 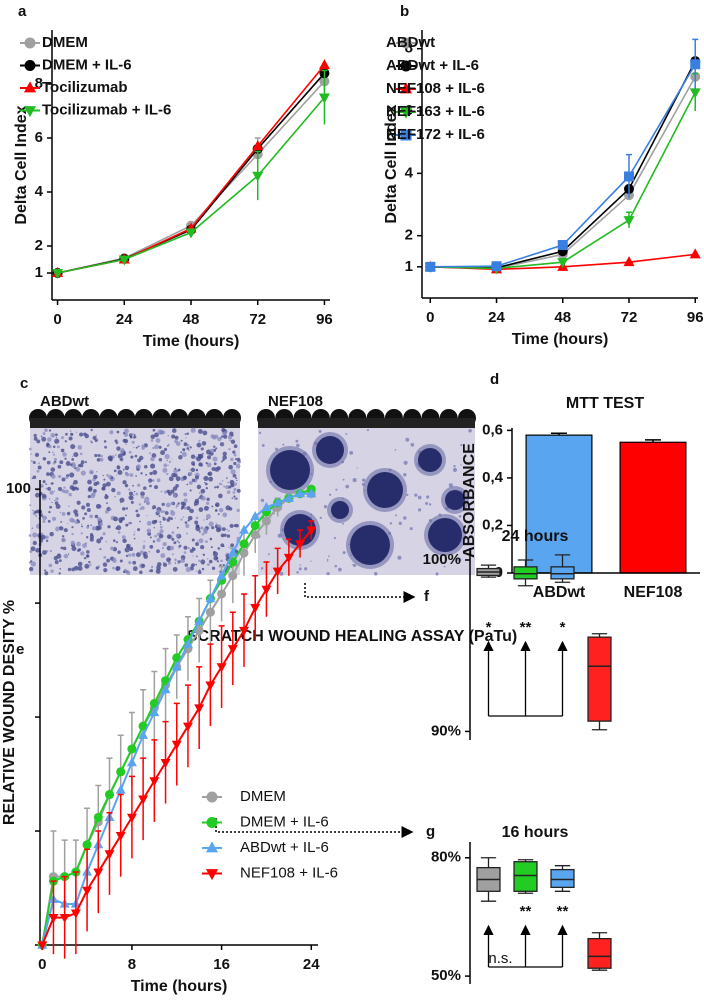 What do you see at coordinates (135, 496) in the screenshot?
I see `micrograph` at bounding box center [135, 496].